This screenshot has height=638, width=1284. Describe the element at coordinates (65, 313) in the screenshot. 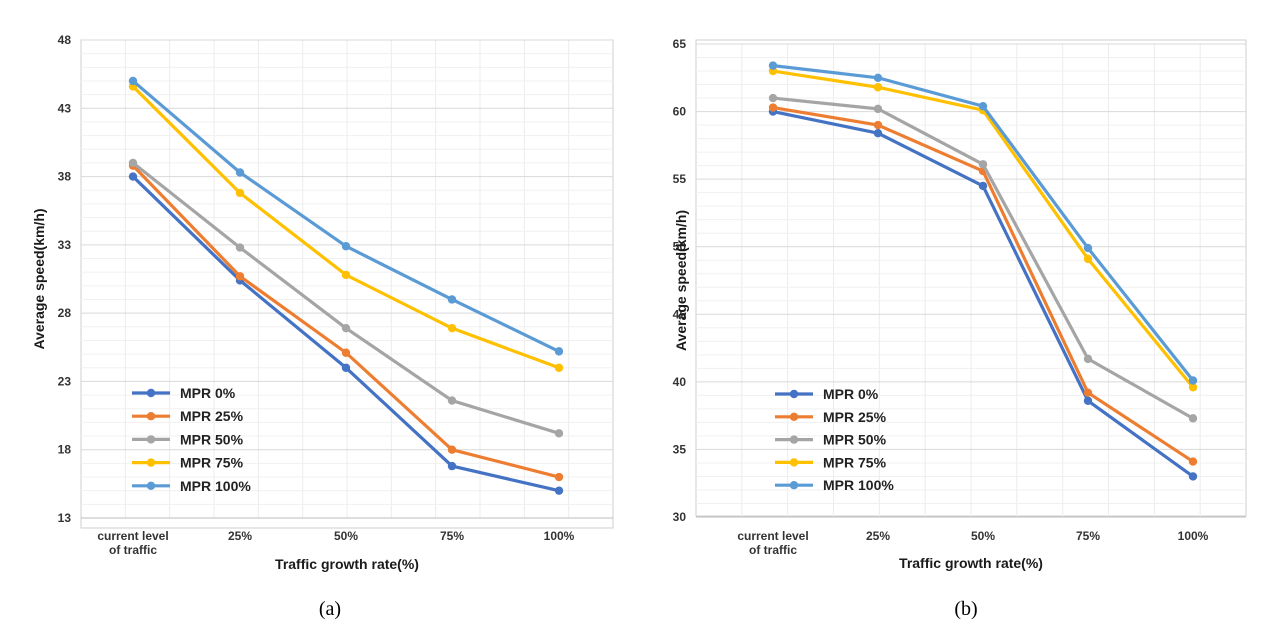

I see `y-tick-label: 28` at that location.